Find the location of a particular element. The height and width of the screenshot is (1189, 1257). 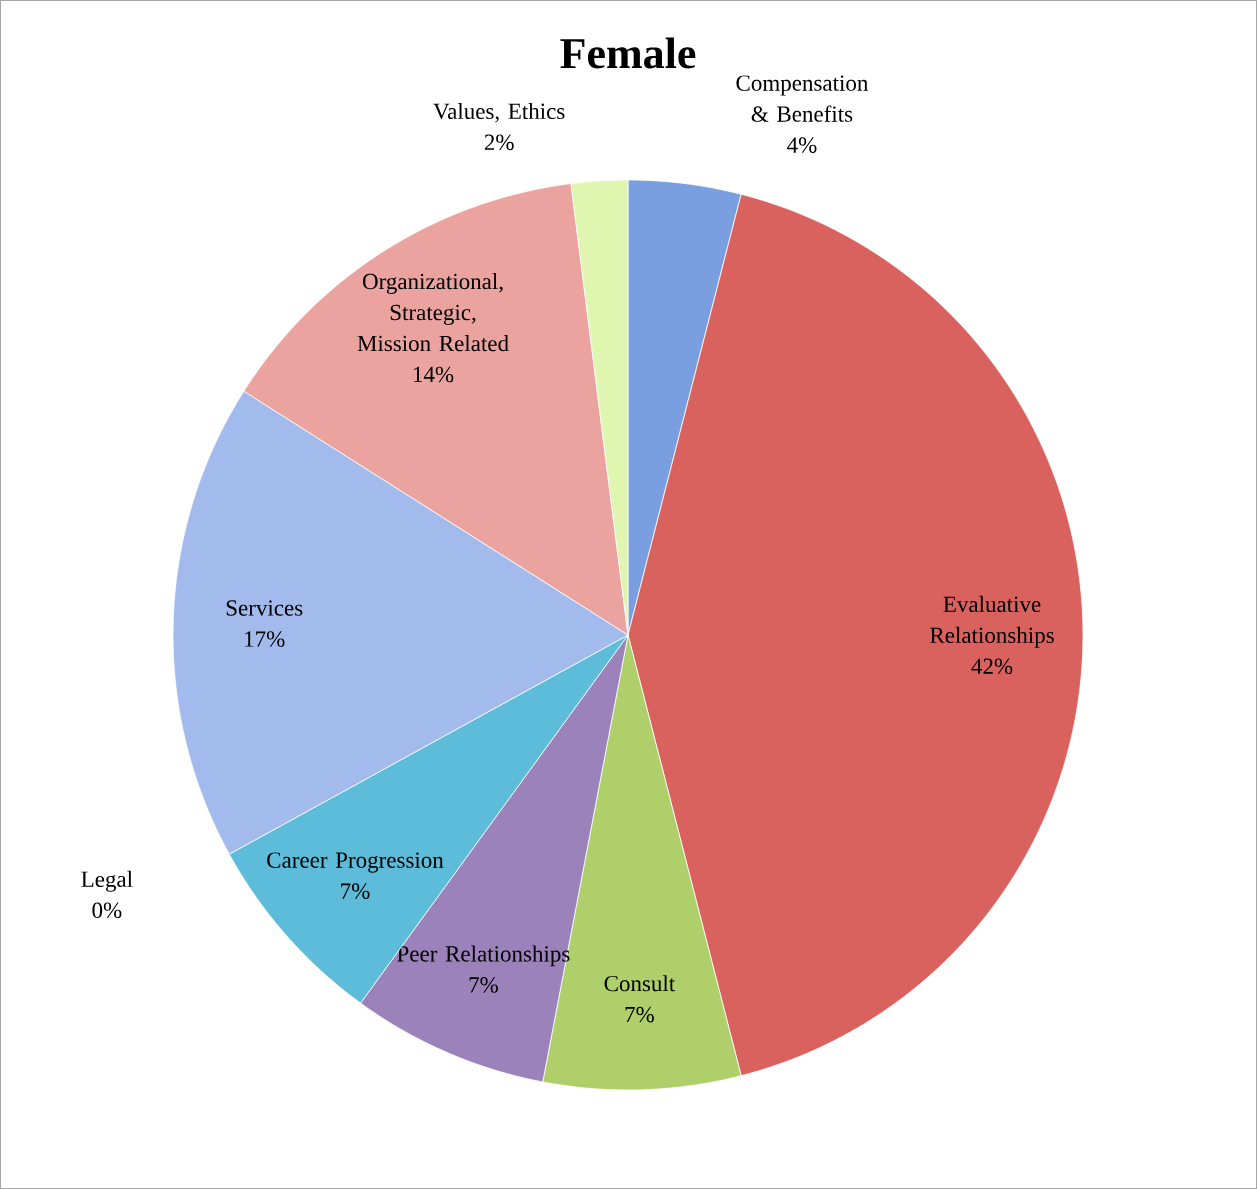

data-label: 2% is located at coordinates (499, 142).